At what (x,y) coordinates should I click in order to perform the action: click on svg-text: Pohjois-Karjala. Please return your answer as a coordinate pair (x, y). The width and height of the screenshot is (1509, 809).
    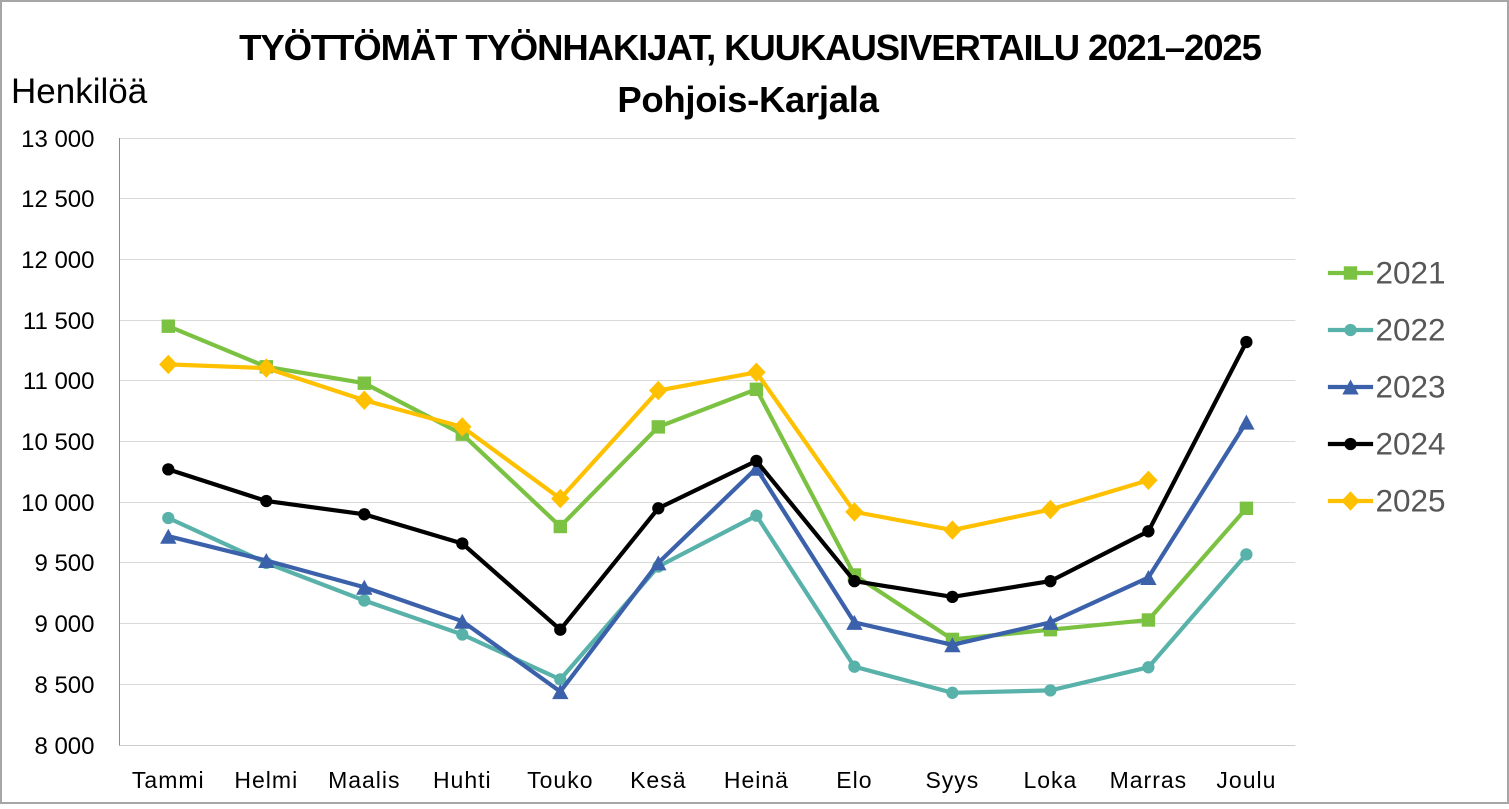
    Looking at the image, I should click on (748, 99).